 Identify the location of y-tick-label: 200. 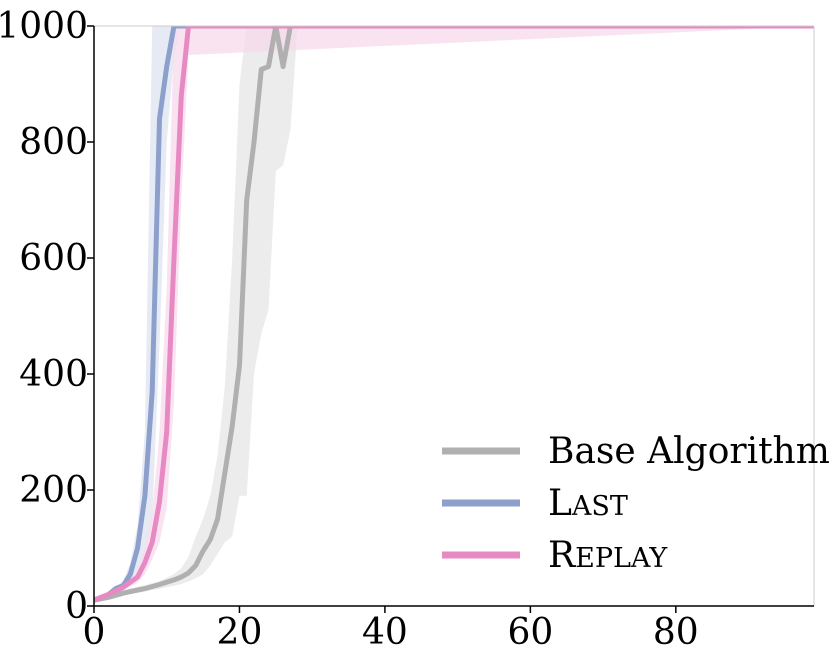
(53, 490).